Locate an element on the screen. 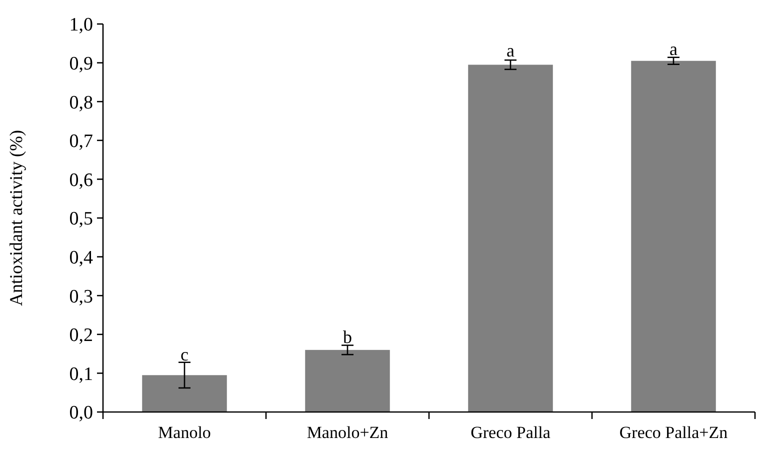 Image resolution: width=777 pixels, height=454 pixels. y-tick-label: 0,2 is located at coordinates (81, 335).